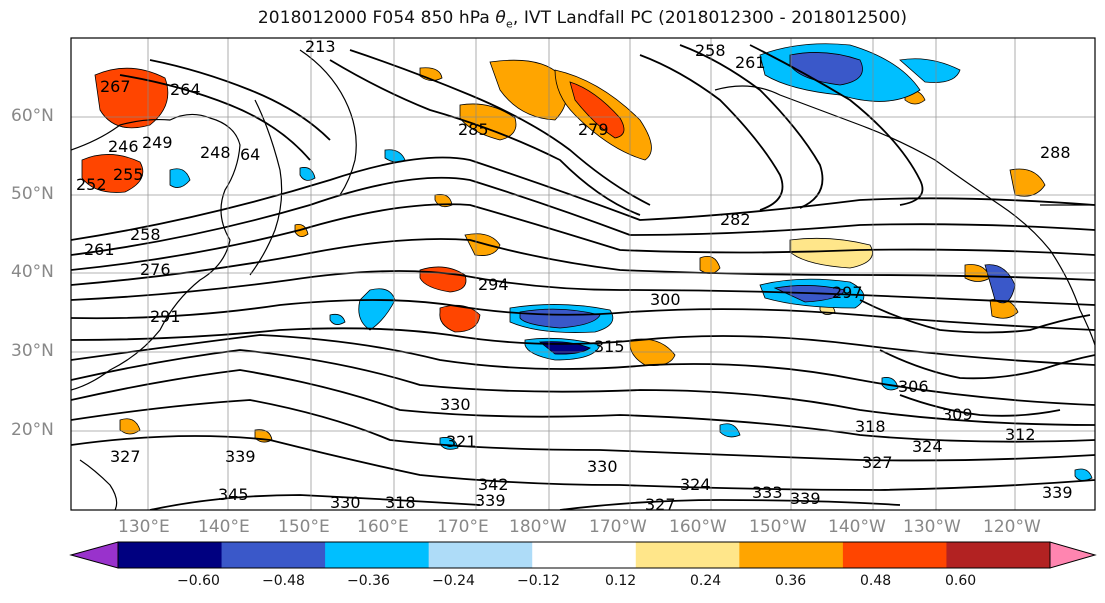 This screenshot has height=603, width=1105. Describe the element at coordinates (94, 555) in the screenshot. I see `colorbar-extend-left` at that location.